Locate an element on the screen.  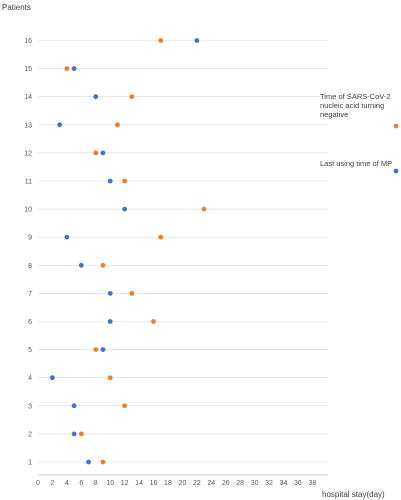
y-tick-label: 4 is located at coordinates (30, 378).